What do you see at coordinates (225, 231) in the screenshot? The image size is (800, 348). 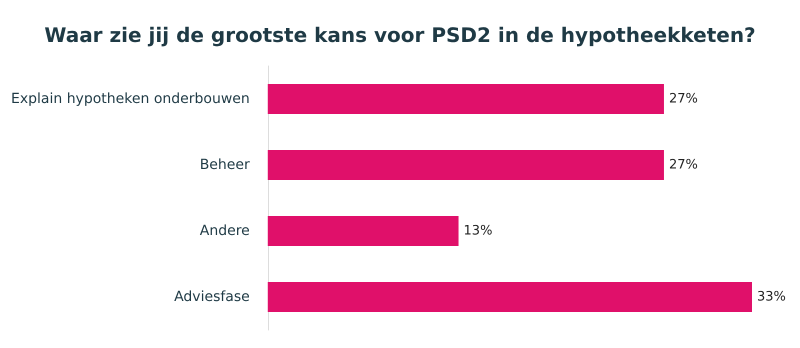 I see `y-tick-label: Andere` at bounding box center [225, 231].